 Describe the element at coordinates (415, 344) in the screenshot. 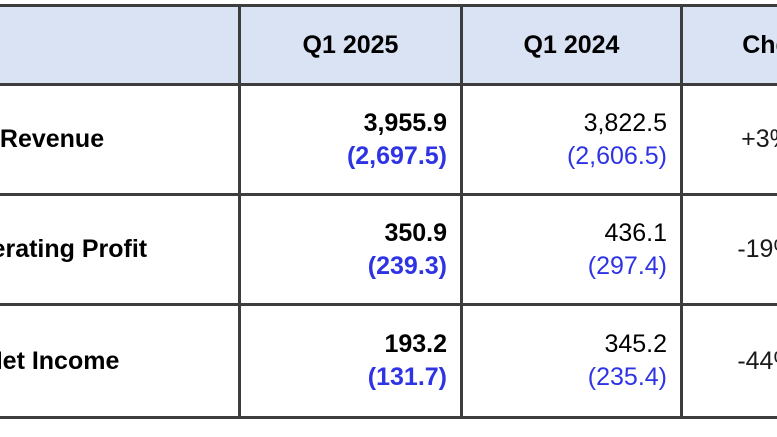

I see `net-income-q1-2025-value: 193.2` at that location.